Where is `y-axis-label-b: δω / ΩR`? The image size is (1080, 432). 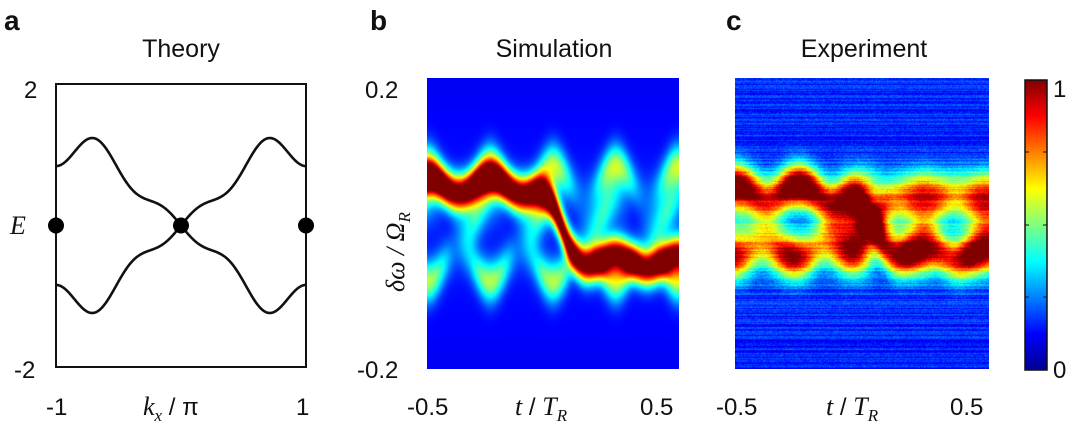 y-axis-label-b: δω / ΩR is located at coordinates (397, 252).